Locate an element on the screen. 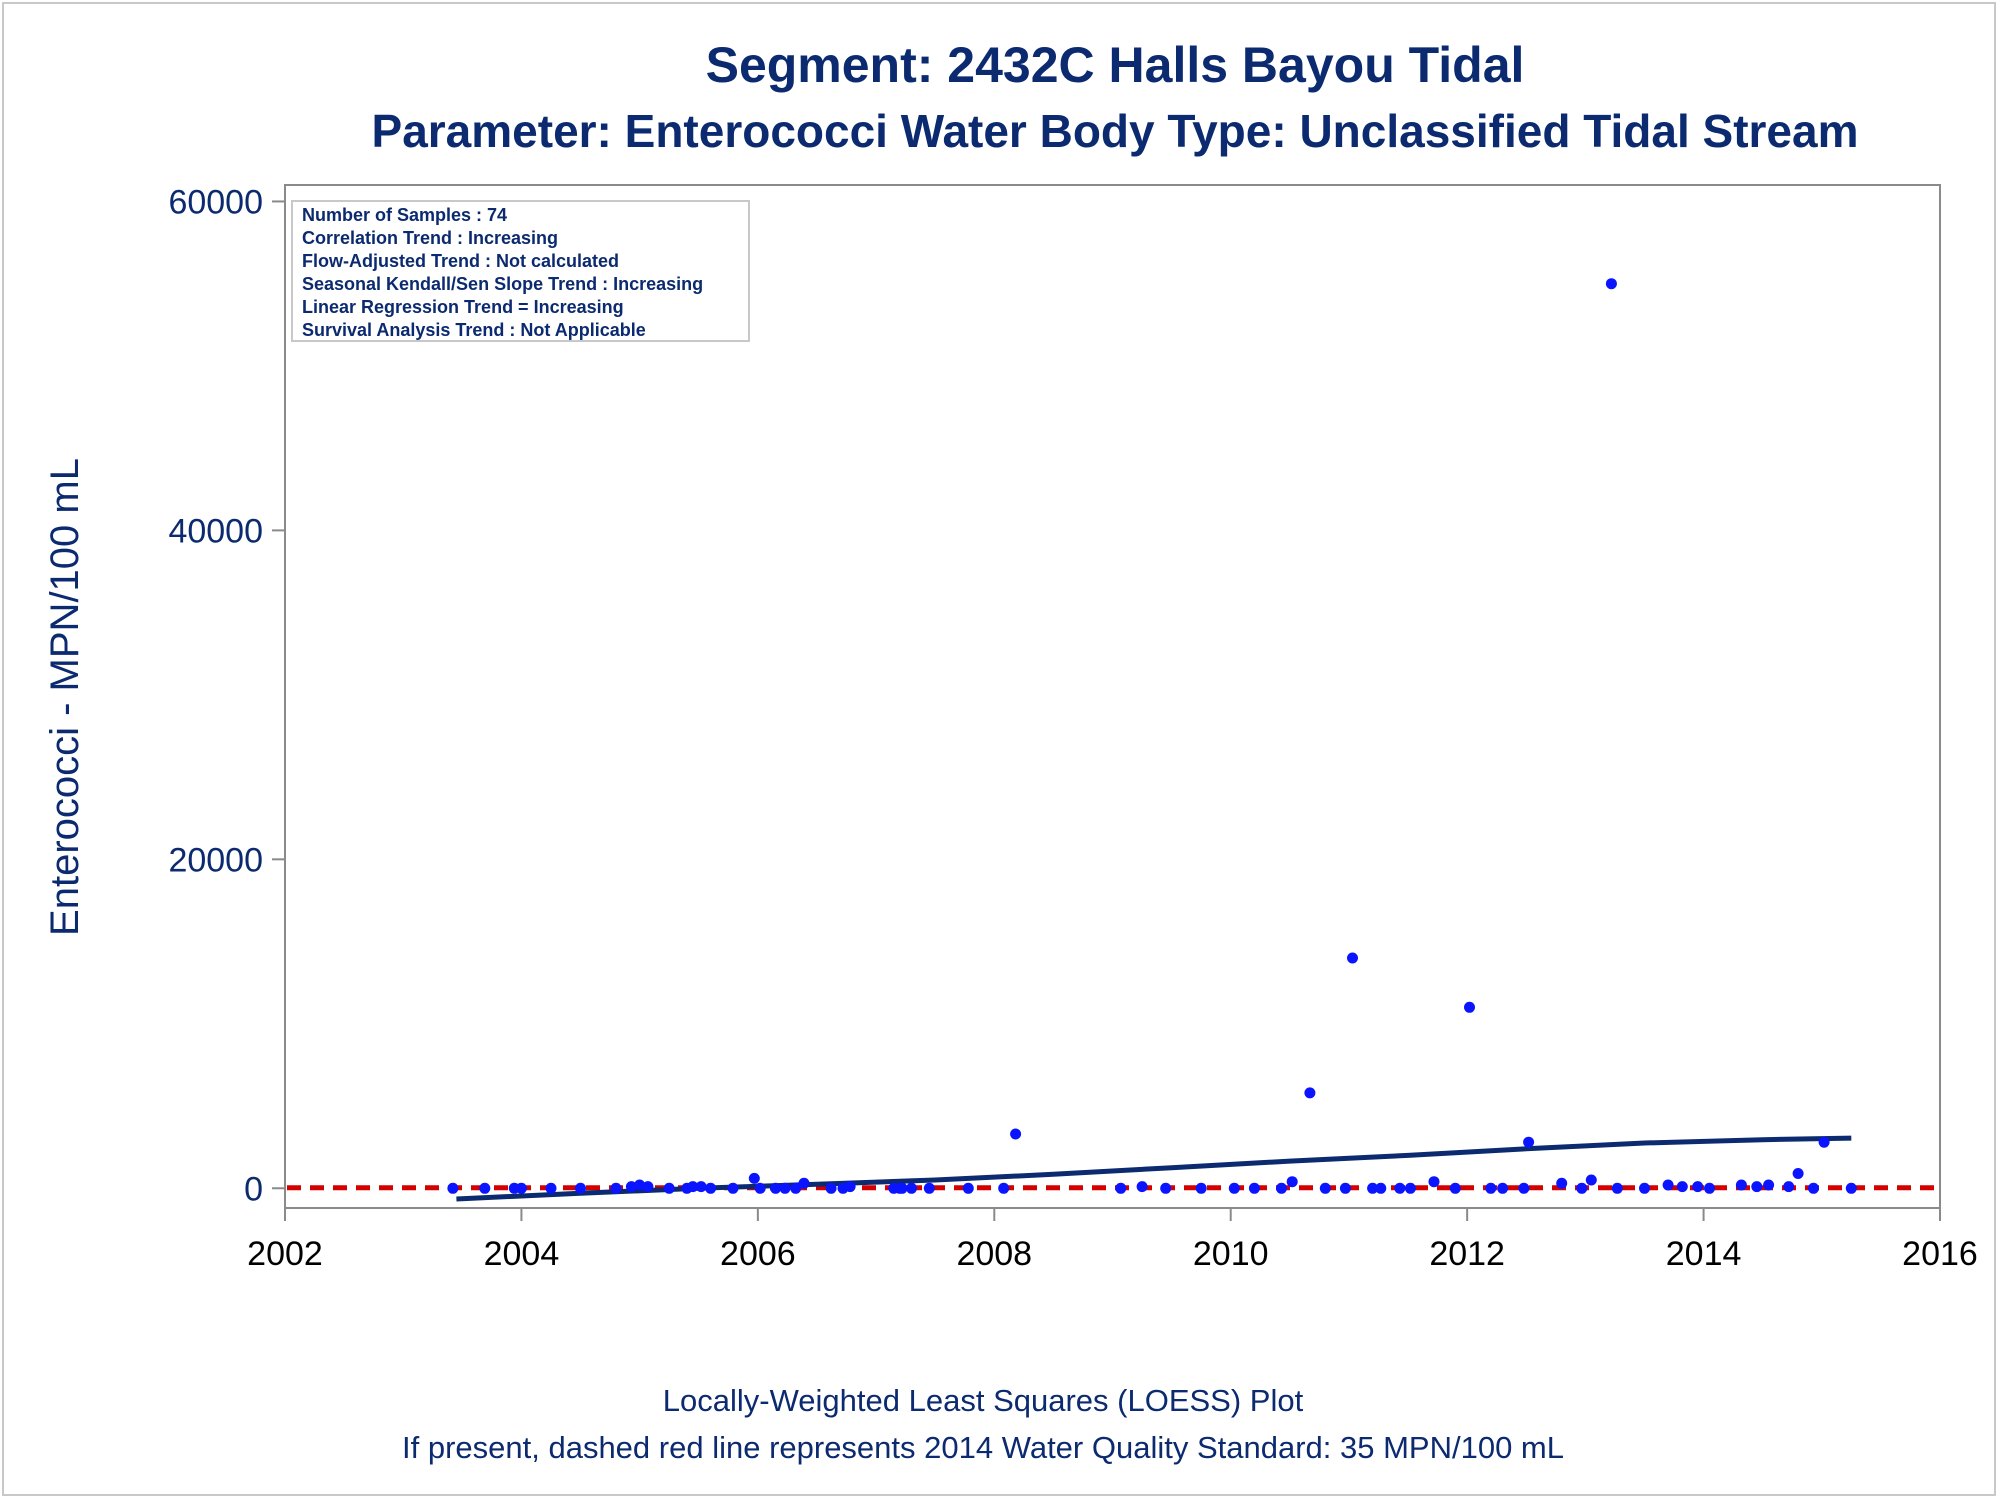 The image size is (2000, 1500). y-tick-label: 40000 is located at coordinates (215, 531).